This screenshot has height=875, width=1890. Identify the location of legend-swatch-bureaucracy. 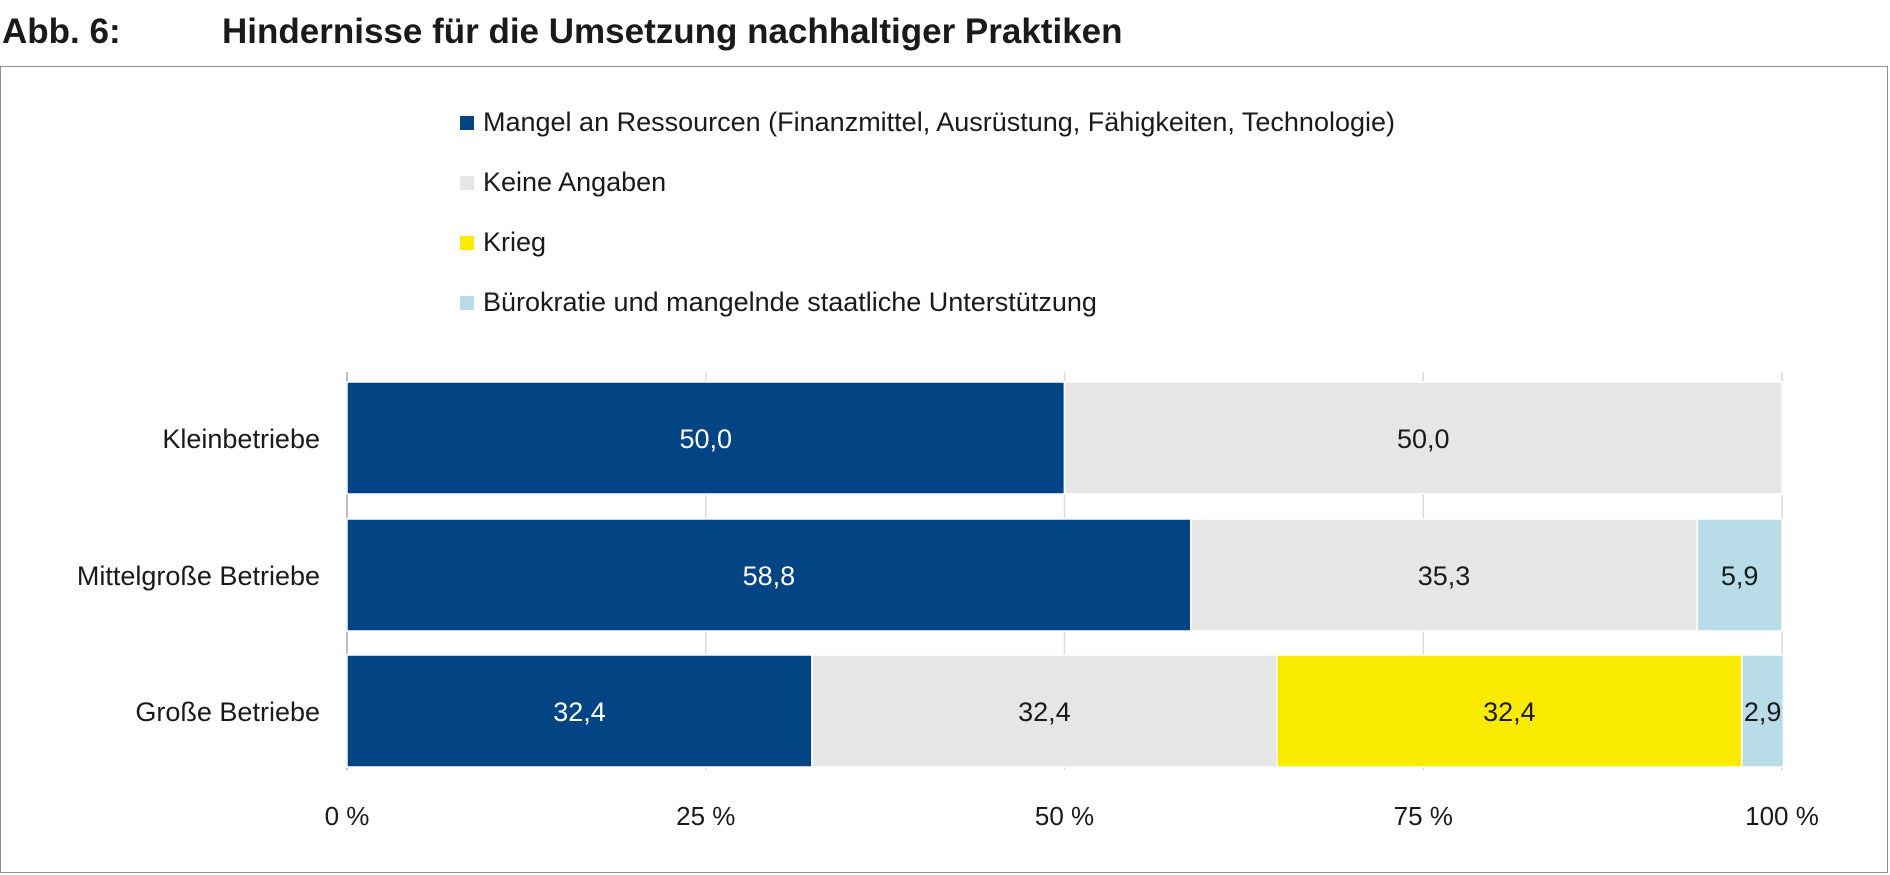
(467, 303).